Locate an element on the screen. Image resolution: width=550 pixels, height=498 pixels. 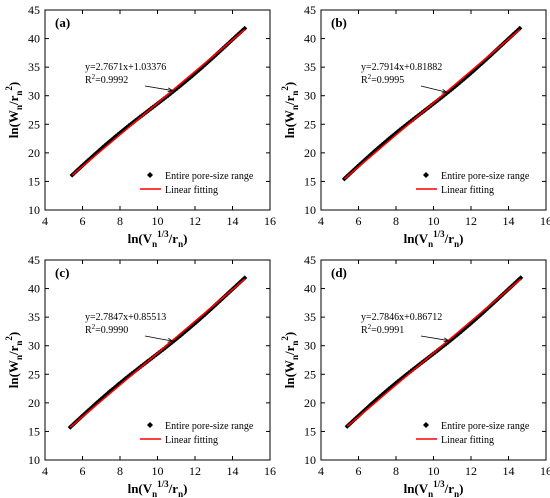
r-squared: R2=0.9990 is located at coordinates (106, 329).